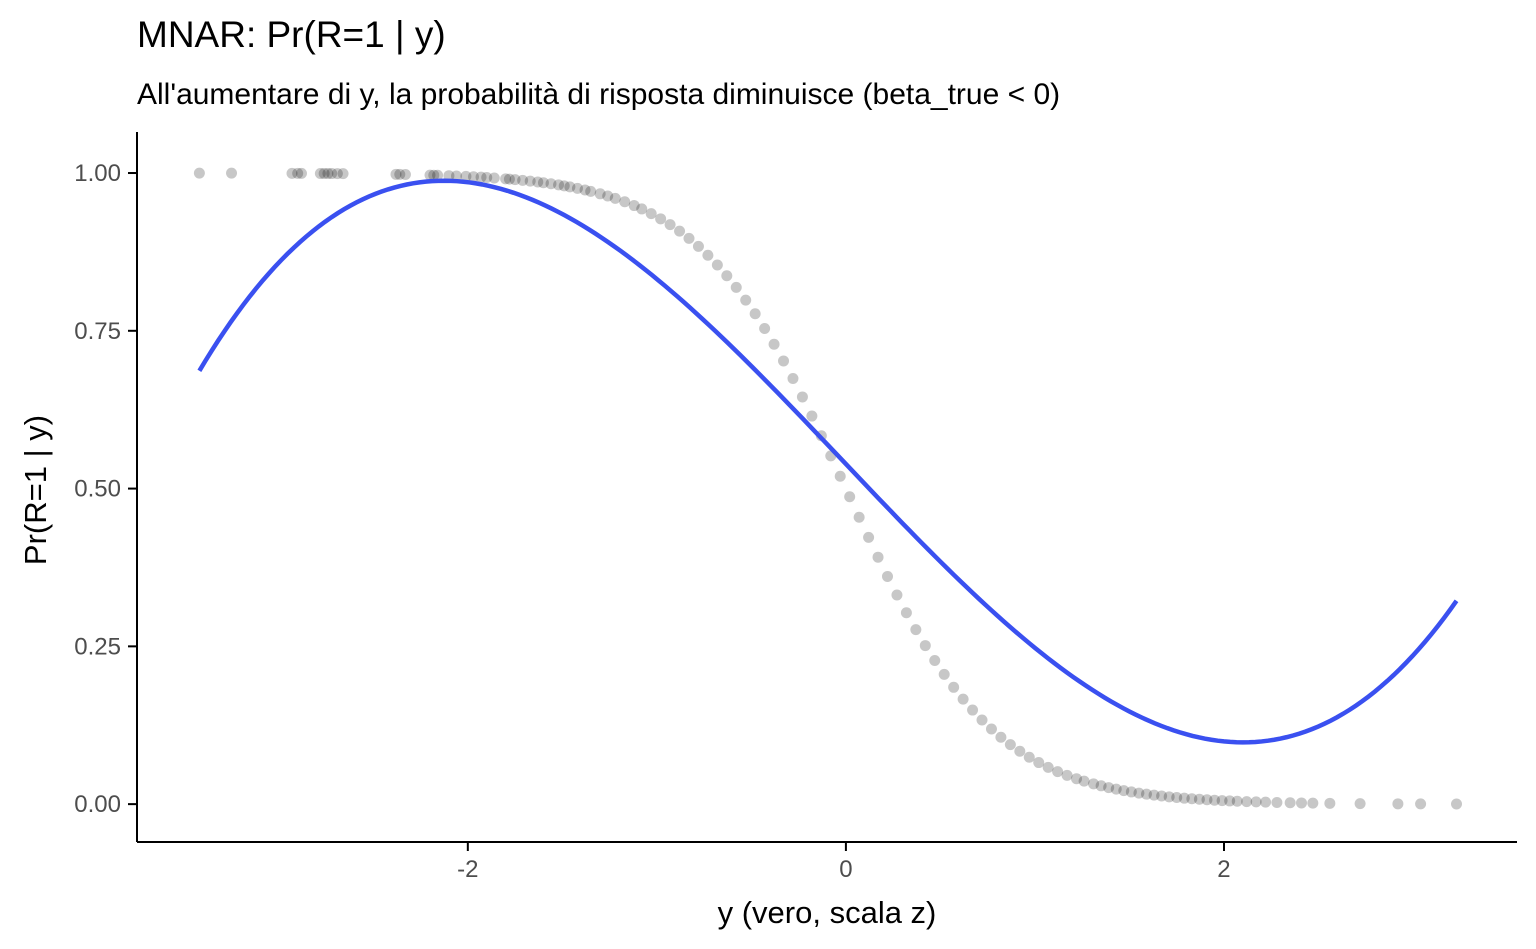  Describe the element at coordinates (827, 912) in the screenshot. I see `x-axis-label: y (vero, scala z)` at that location.